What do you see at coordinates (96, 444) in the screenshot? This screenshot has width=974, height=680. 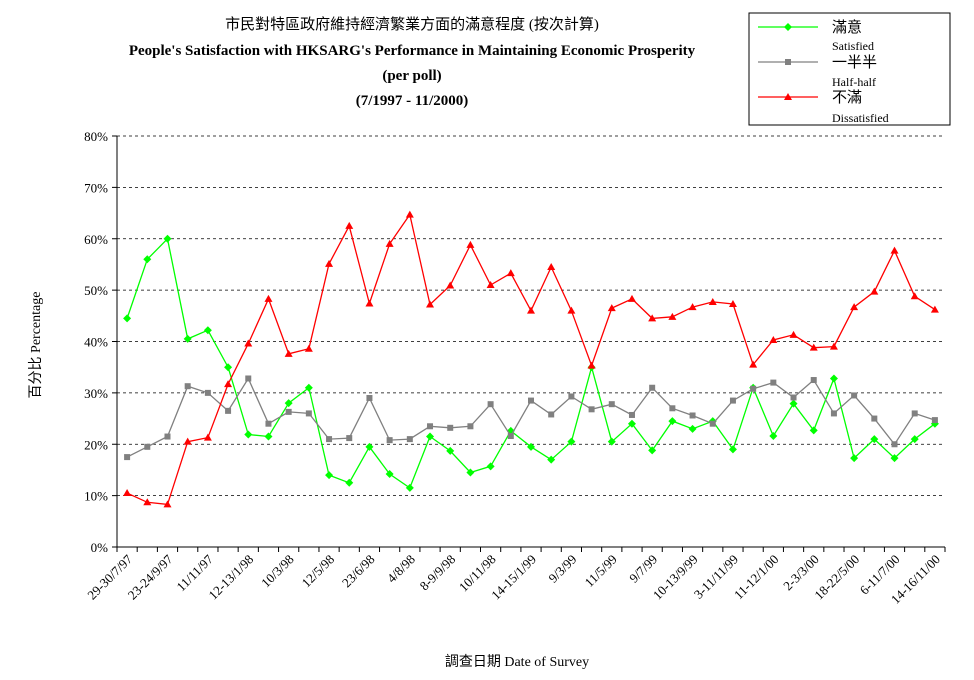 I see `y-tick-label: 20%` at bounding box center [96, 444].